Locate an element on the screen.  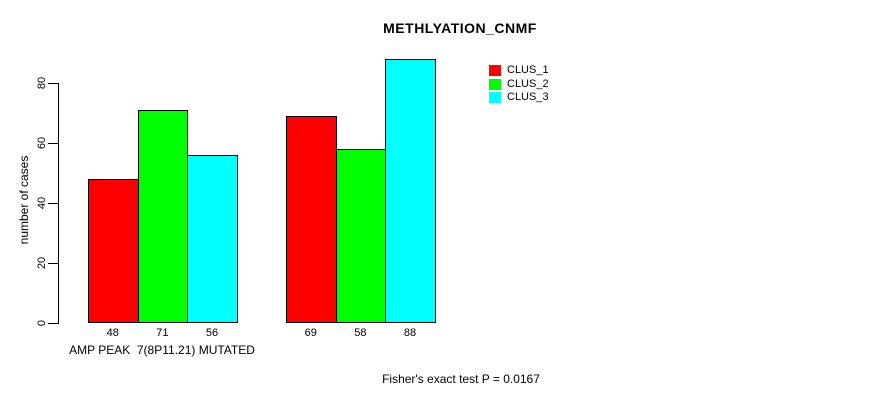
legend-label-clus_2: CLUS_2 is located at coordinates (528, 83).